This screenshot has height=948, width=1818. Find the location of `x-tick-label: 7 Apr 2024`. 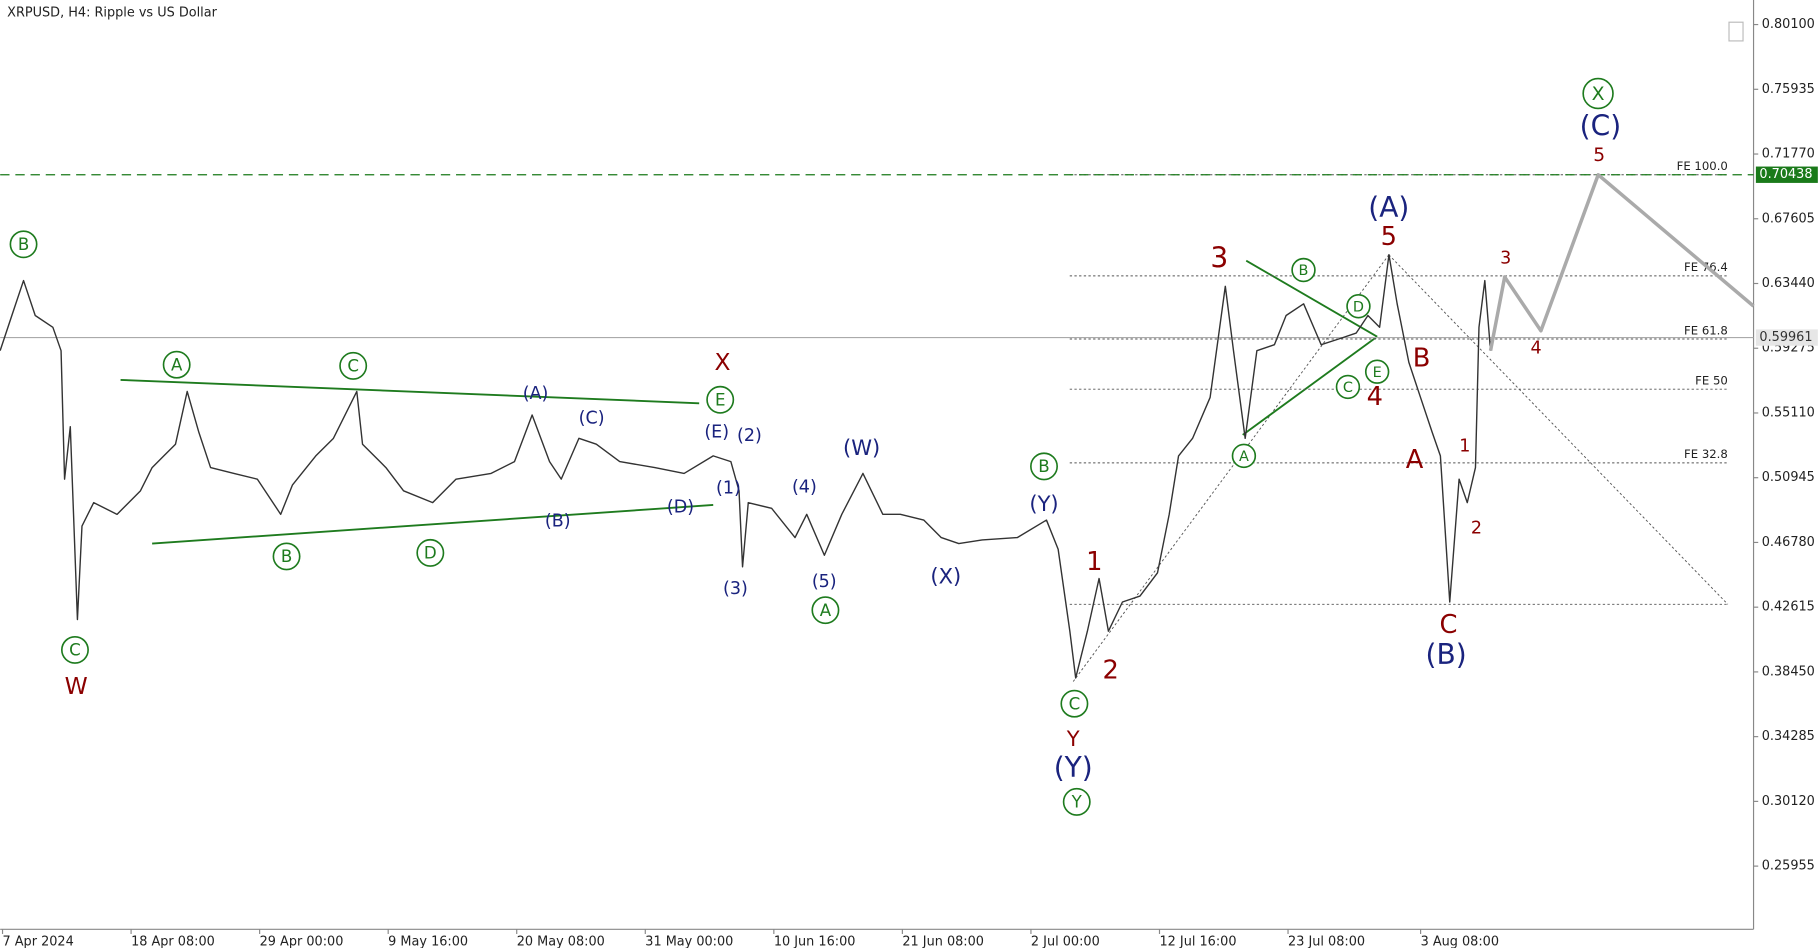

x-tick-label: 7 Apr 2024 is located at coordinates (38, 941).